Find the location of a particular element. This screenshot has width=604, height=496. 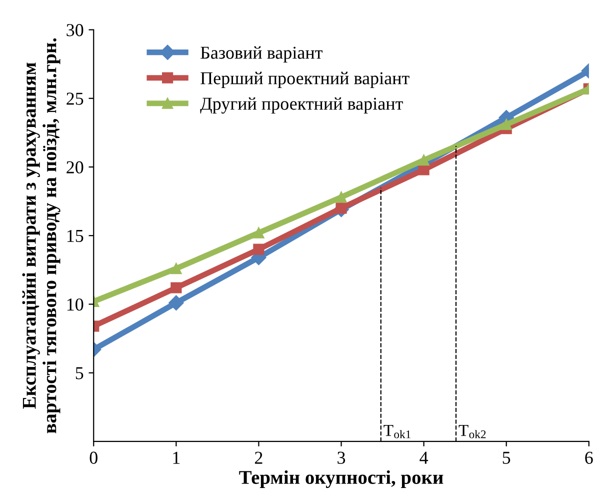

y-tick-label: 30 is located at coordinates (75, 30).